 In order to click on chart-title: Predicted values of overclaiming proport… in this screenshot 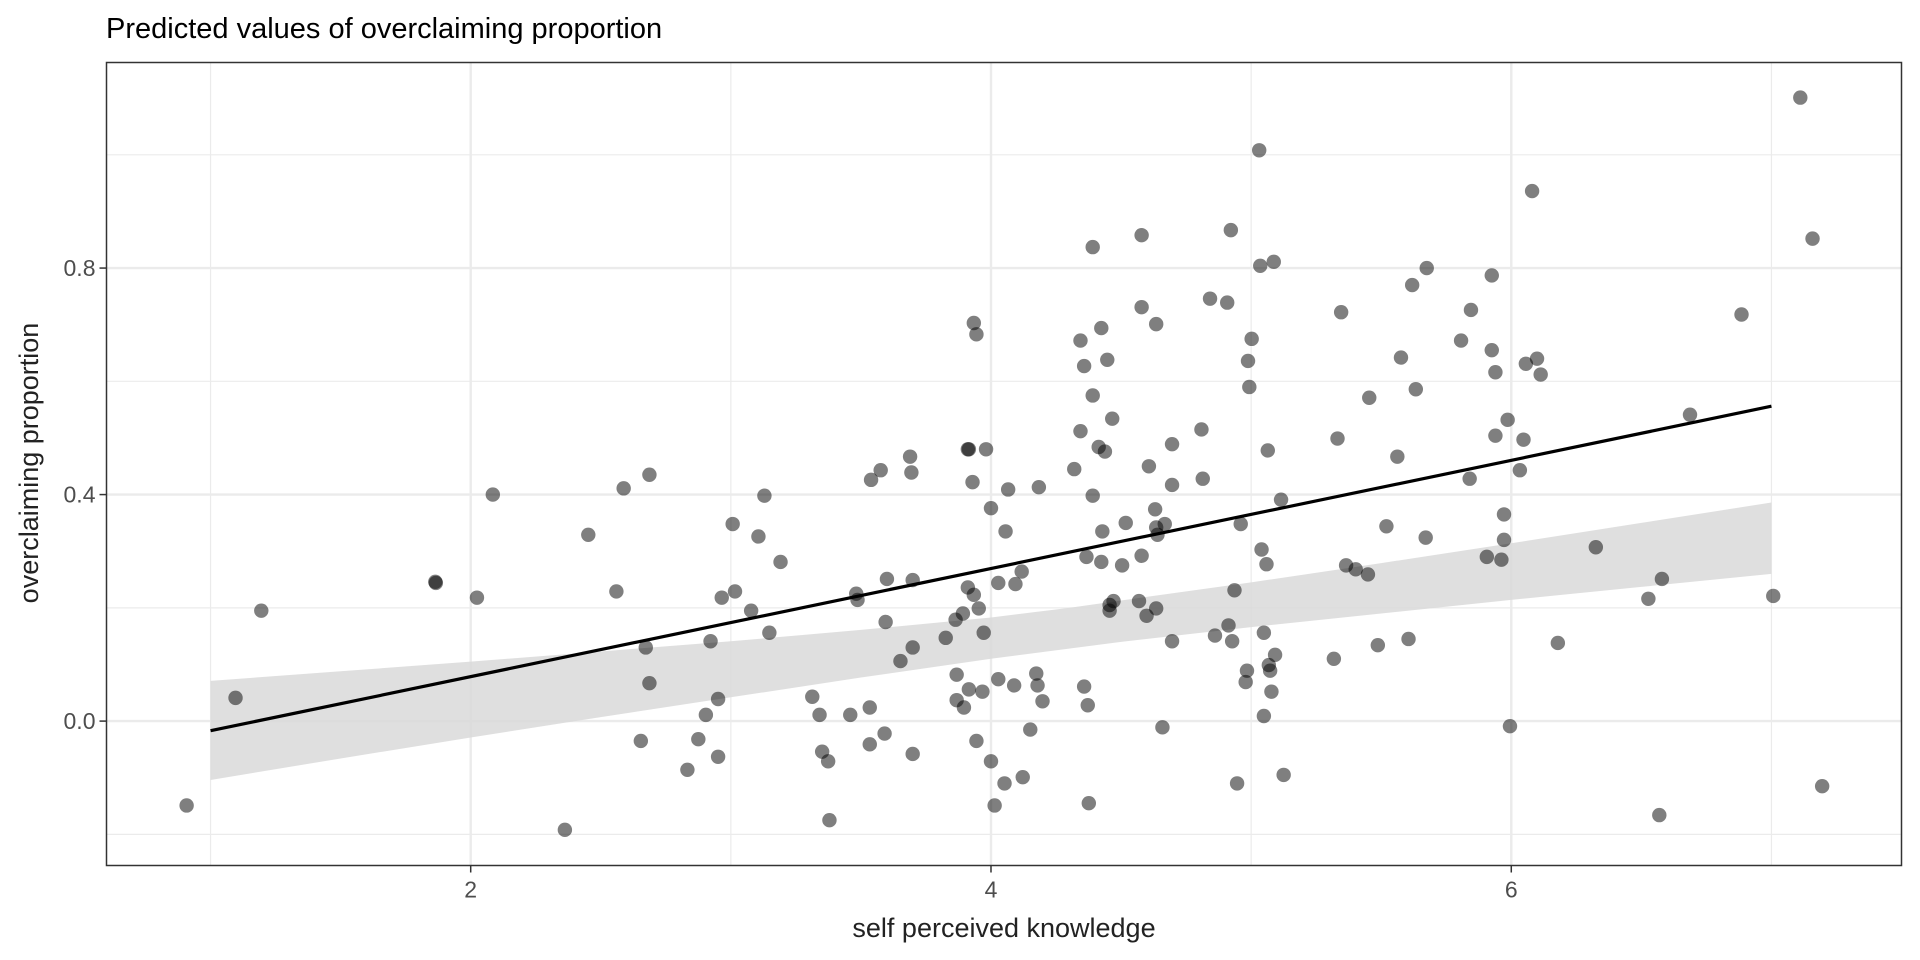, I will do `click(384, 29)`.